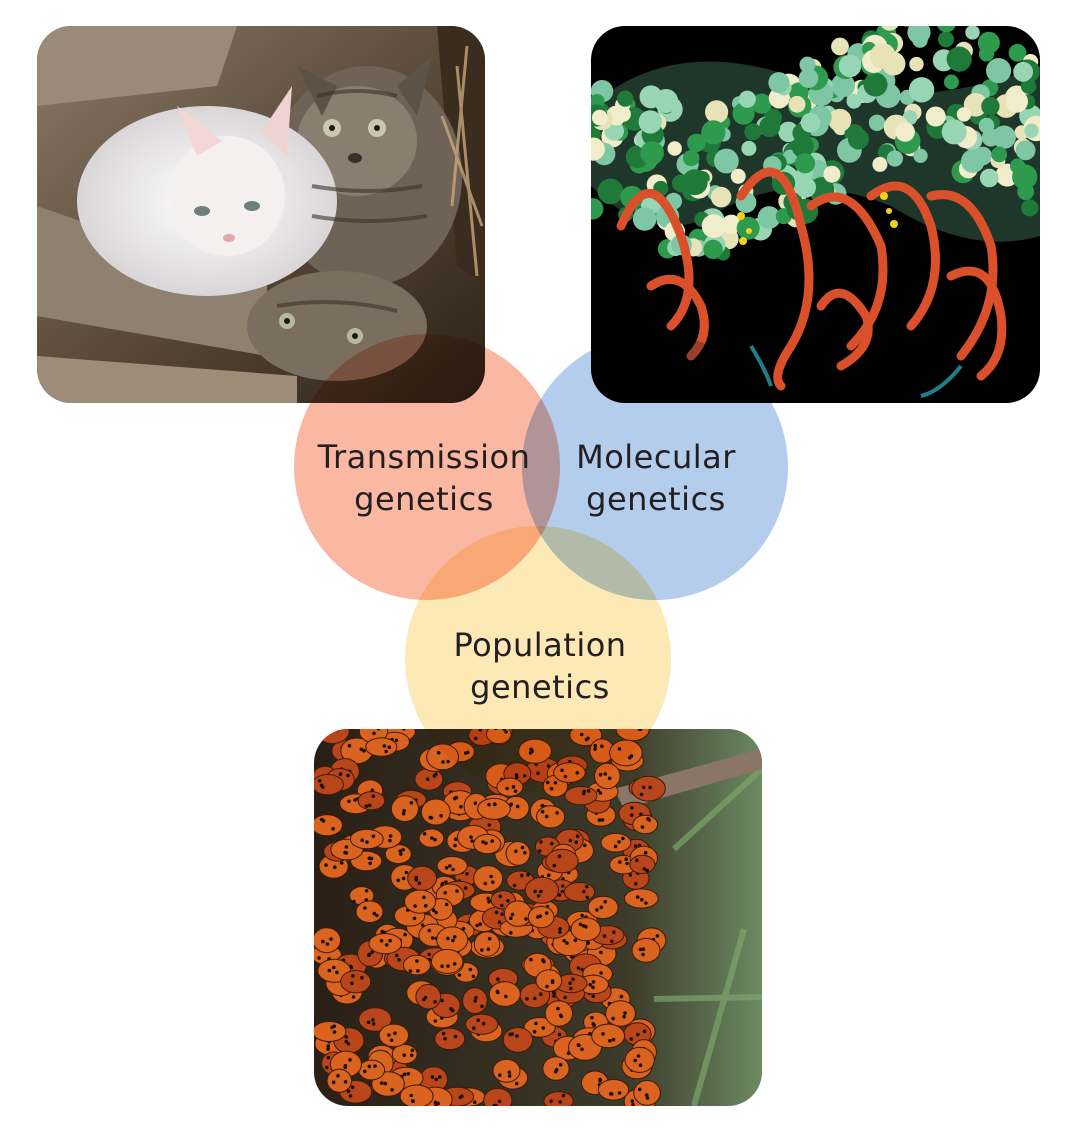 This screenshot has height=1134, width=1065. I want to click on protein-dna-photo, so click(815, 214).